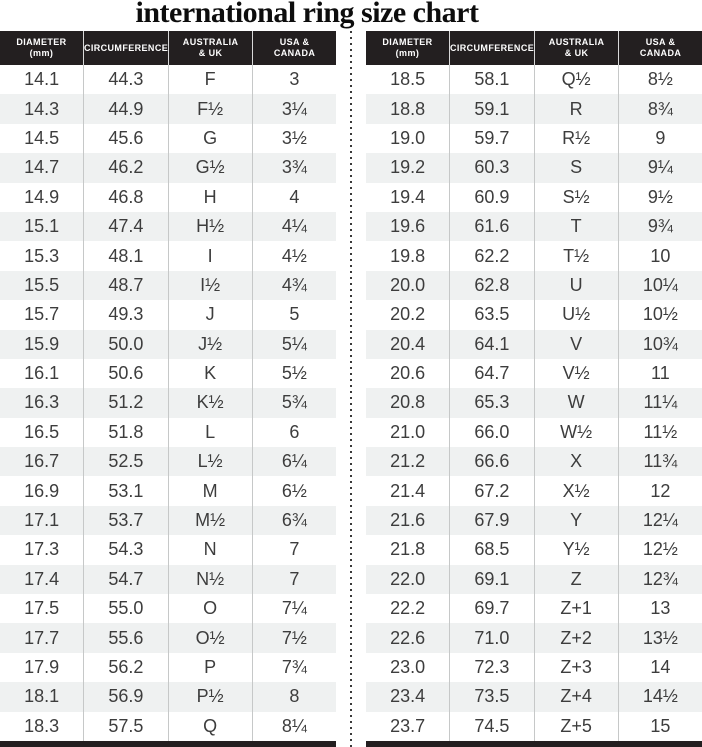  I want to click on table-row: 20.0 62.8 U 10¼, so click(534, 285).